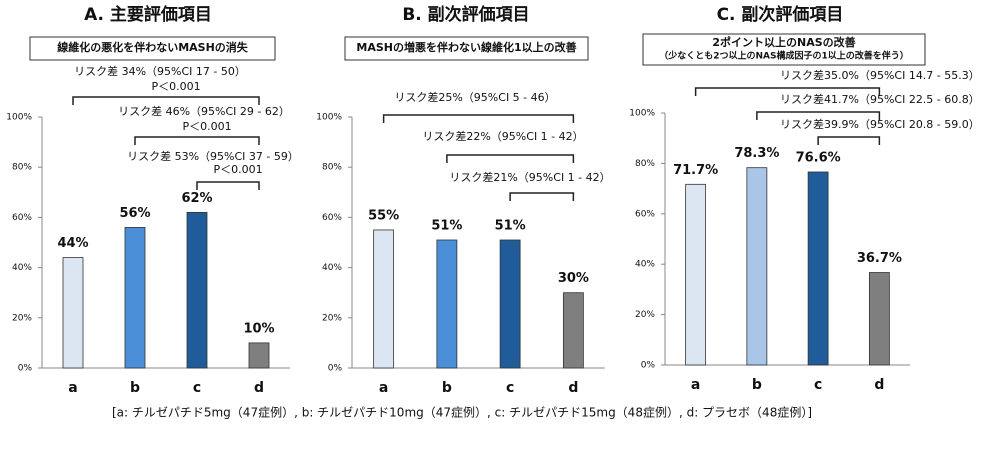 The image size is (1000, 452). Describe the element at coordinates (880, 75) in the screenshot. I see `risk-difference: リスク差35.0%（95%CI 14.7 - 55.3）` at that location.